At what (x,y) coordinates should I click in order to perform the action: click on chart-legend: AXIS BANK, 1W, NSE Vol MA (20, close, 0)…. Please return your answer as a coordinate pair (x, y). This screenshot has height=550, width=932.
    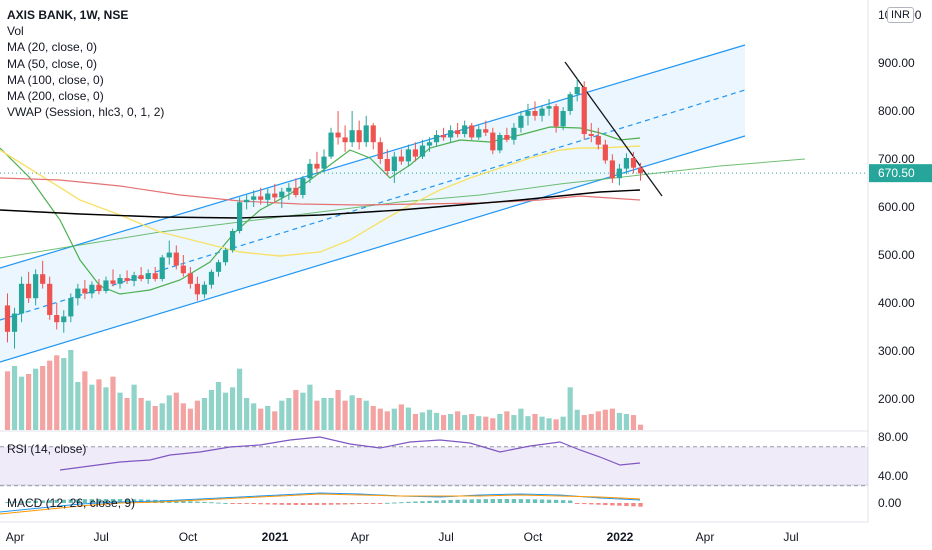
    Looking at the image, I should click on (85, 63).